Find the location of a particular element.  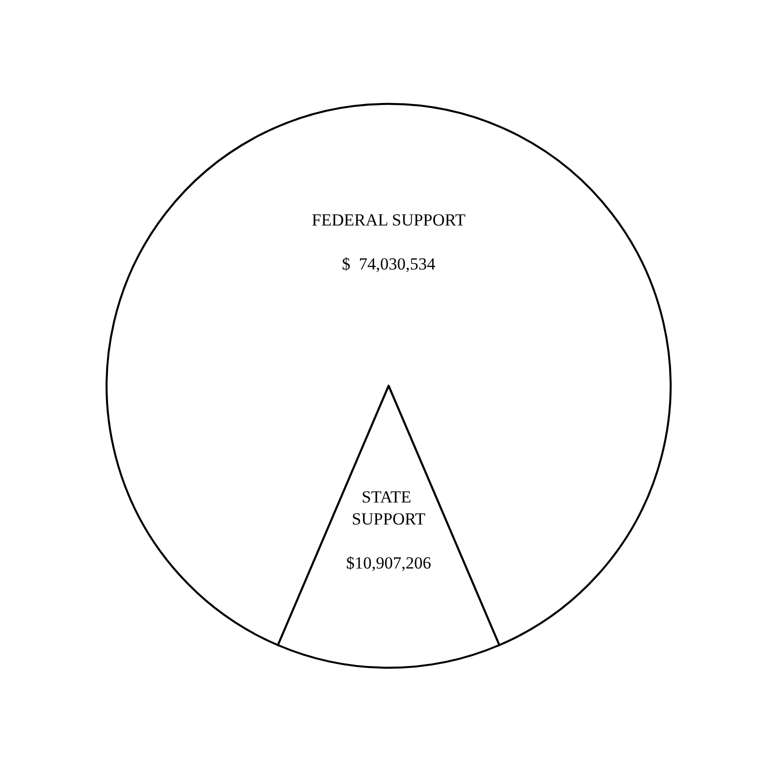

slice-label: FEDERAL SUPPORT is located at coordinates (389, 220).